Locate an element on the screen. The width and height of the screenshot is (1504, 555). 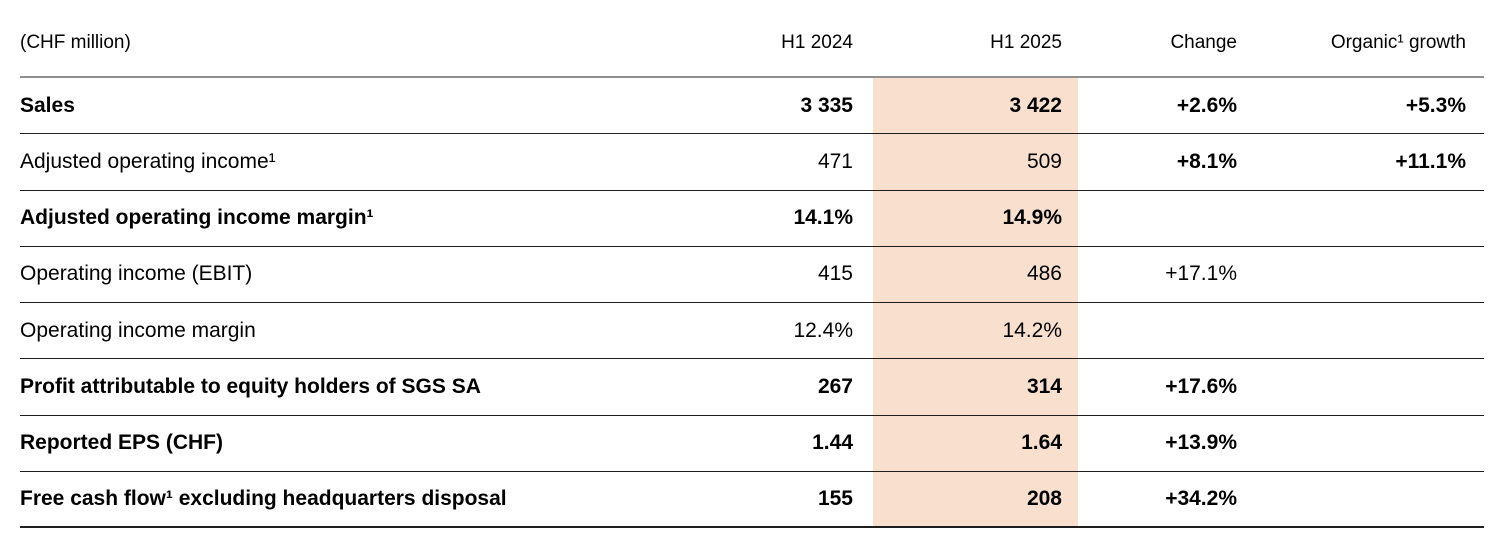
col-header-organic: Organic¹ growth is located at coordinates (1398, 42).